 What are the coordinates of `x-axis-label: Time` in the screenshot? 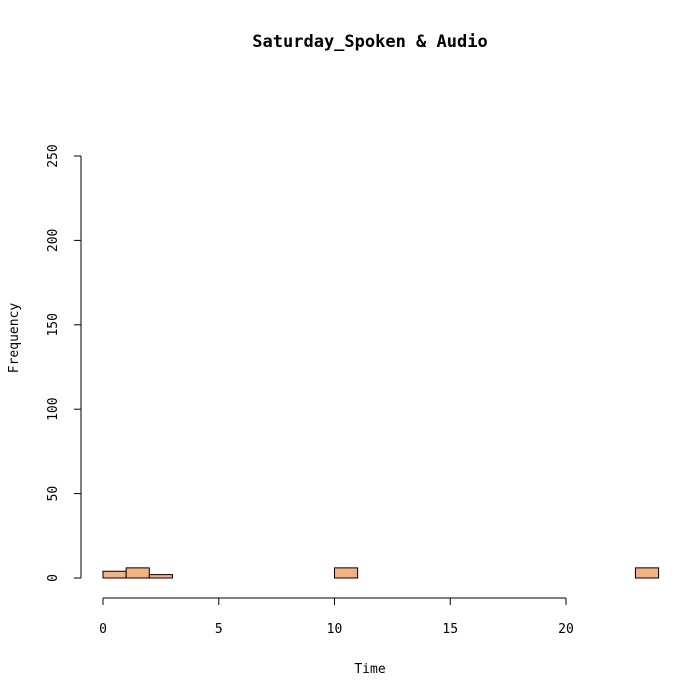 It's located at (369, 669).